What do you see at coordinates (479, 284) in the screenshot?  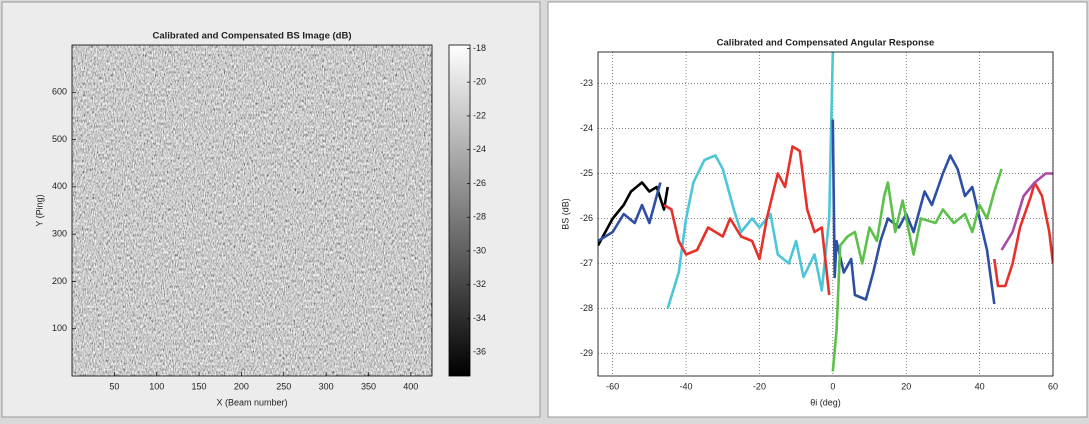 I see `colorbar-tick-label: -32` at bounding box center [479, 284].